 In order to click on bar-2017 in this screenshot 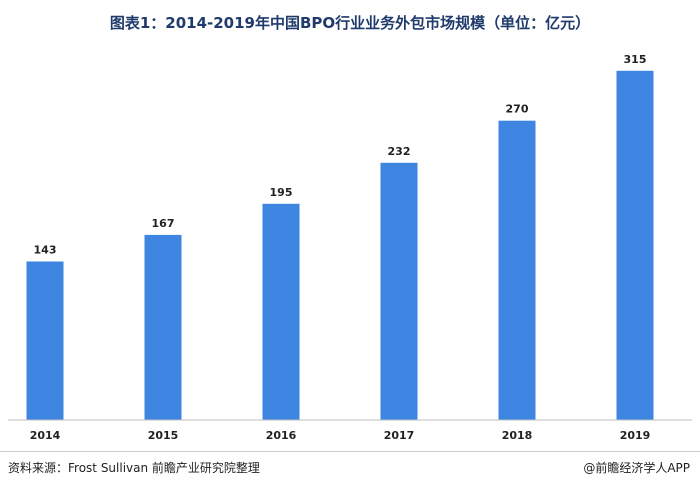, I will do `click(399, 291)`.